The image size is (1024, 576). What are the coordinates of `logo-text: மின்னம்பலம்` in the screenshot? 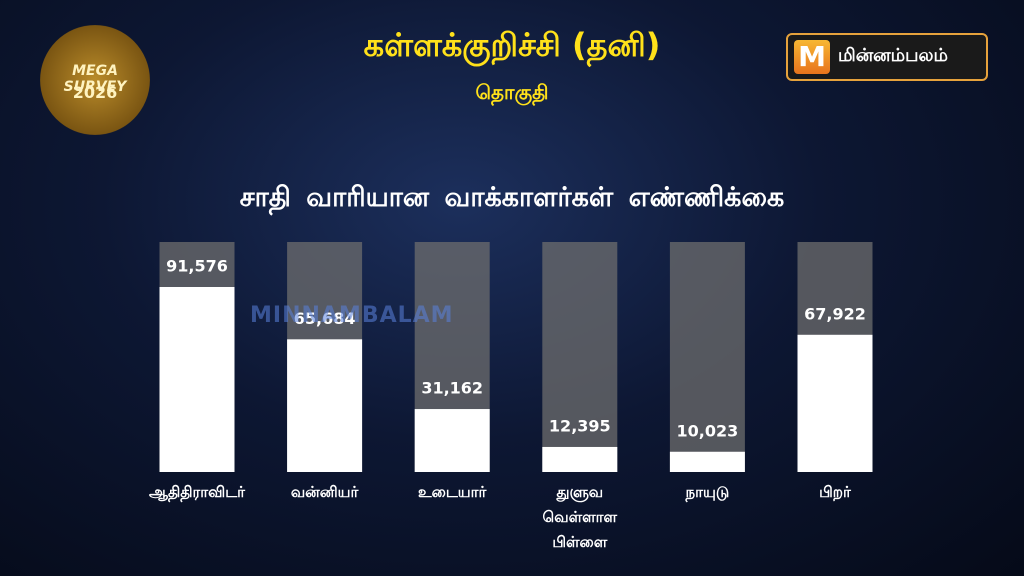 It's located at (893, 55).